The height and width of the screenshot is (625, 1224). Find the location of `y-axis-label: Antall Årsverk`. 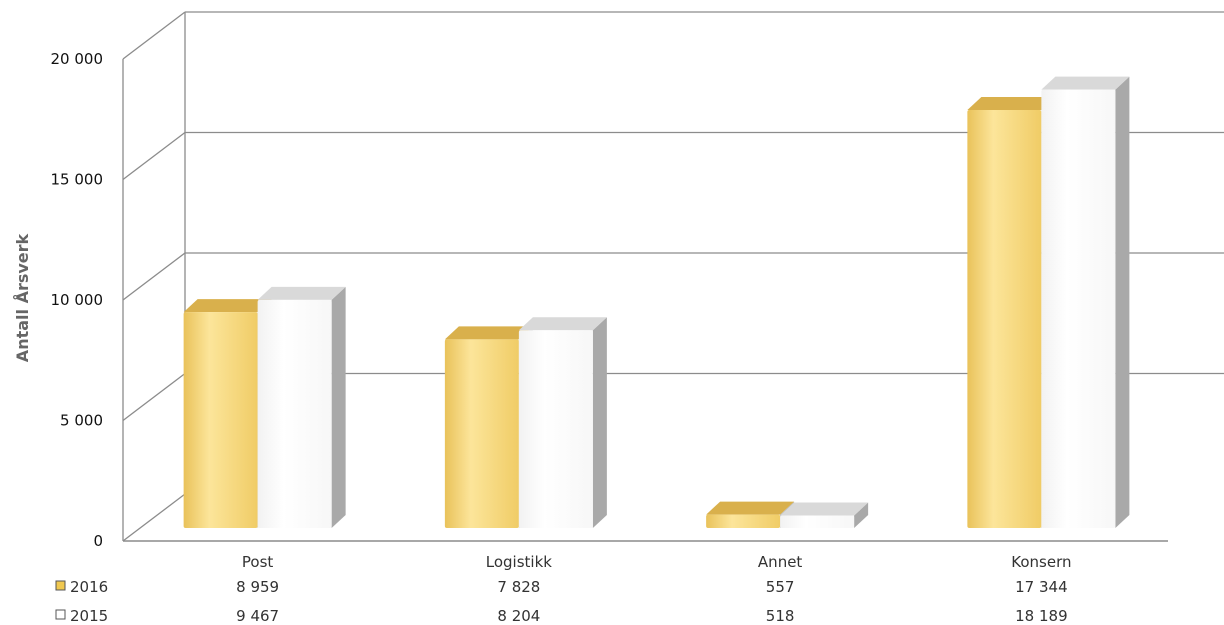

y-axis-label: Antall Årsverk is located at coordinates (22, 297).